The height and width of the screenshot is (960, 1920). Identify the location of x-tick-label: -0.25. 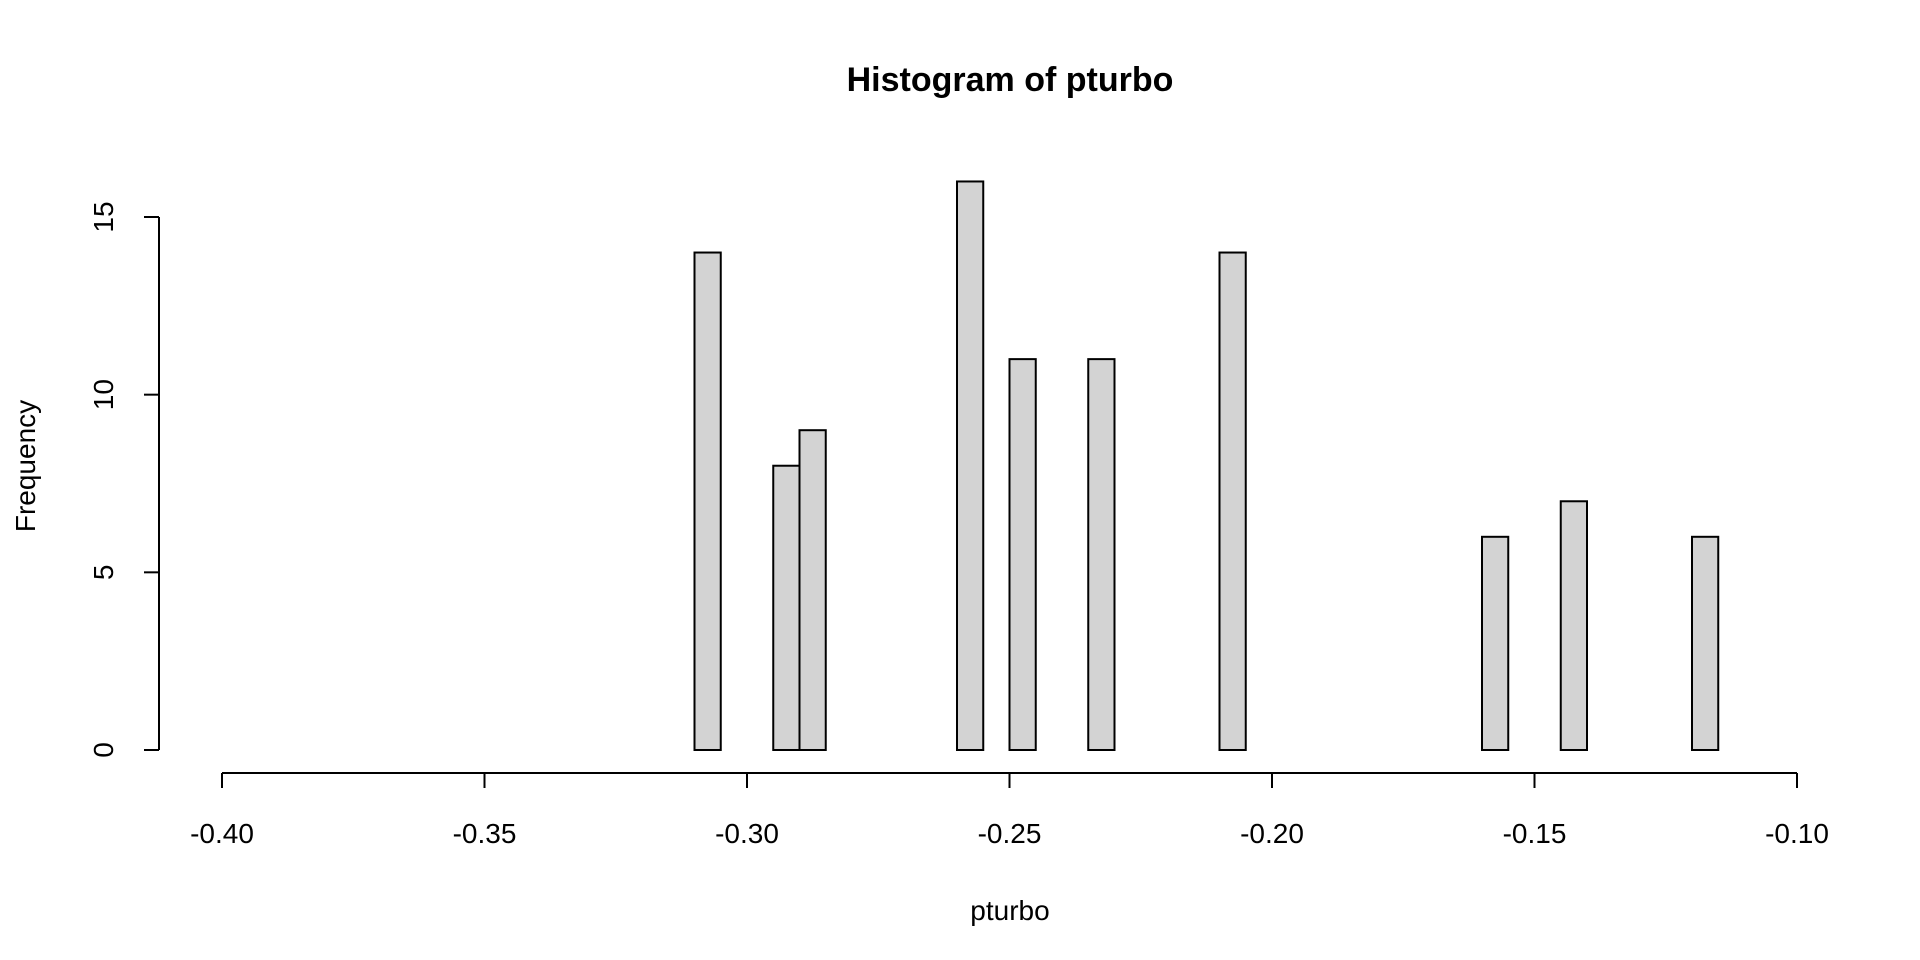
(1010, 833).